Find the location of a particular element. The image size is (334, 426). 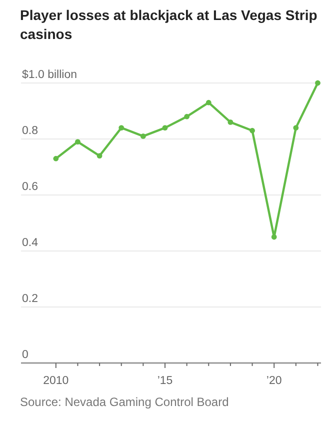

y-tick-label: 0.8 is located at coordinates (30, 131).